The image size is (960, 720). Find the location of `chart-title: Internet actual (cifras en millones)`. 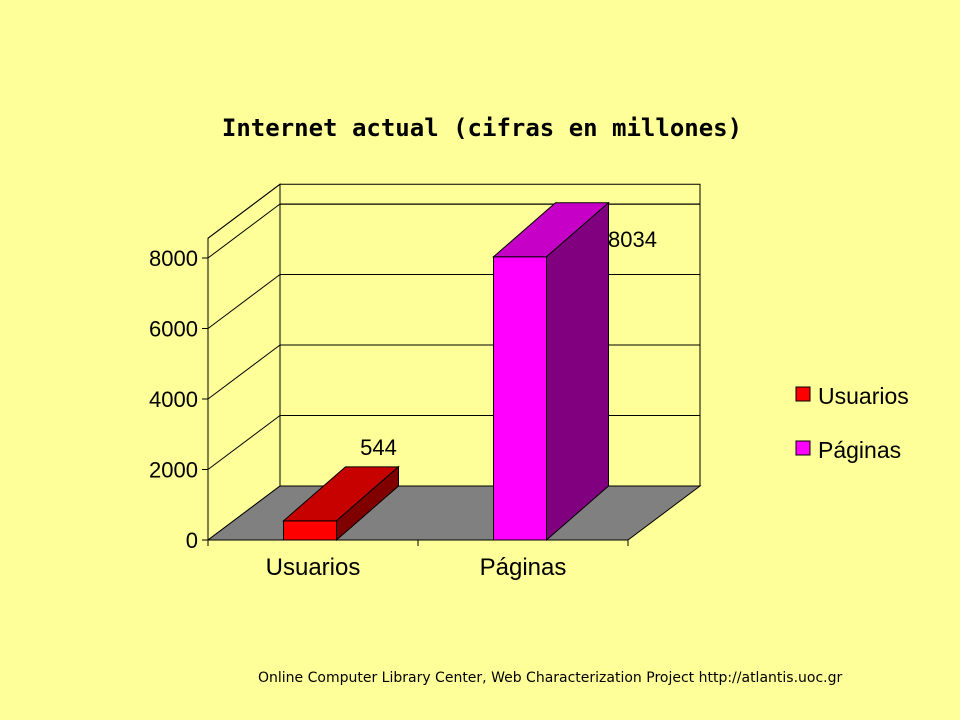

chart-title: Internet actual (cifras en millones) is located at coordinates (482, 128).